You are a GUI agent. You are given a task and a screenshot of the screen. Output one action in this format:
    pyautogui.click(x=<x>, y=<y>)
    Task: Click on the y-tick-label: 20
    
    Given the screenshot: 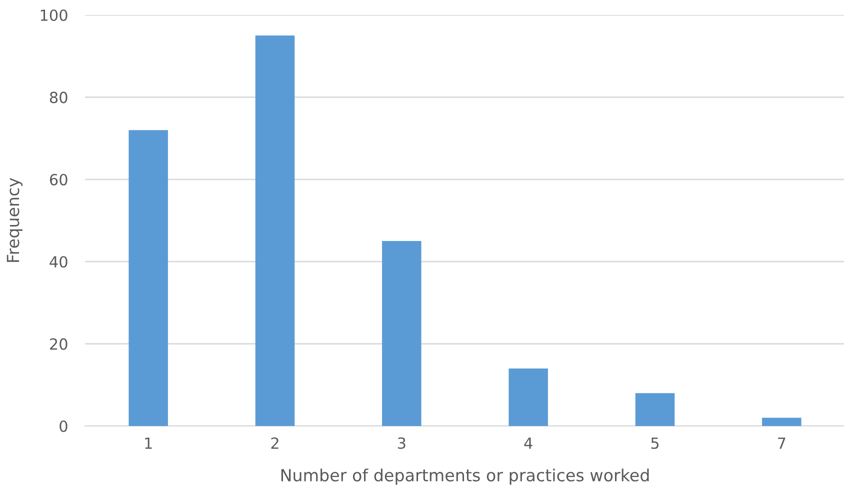 What is the action you would take?
    pyautogui.click(x=59, y=344)
    